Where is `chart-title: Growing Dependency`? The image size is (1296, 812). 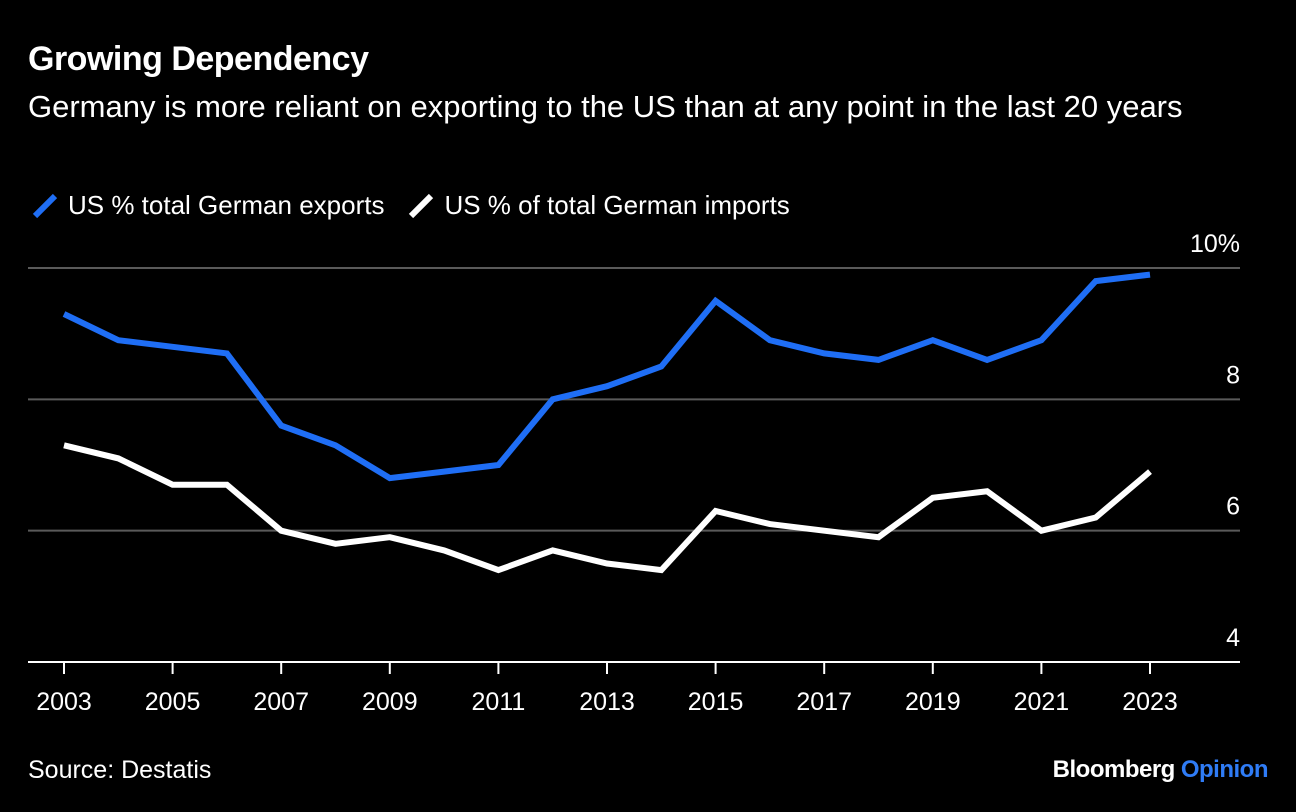
chart-title: Growing Dependency is located at coordinates (198, 59).